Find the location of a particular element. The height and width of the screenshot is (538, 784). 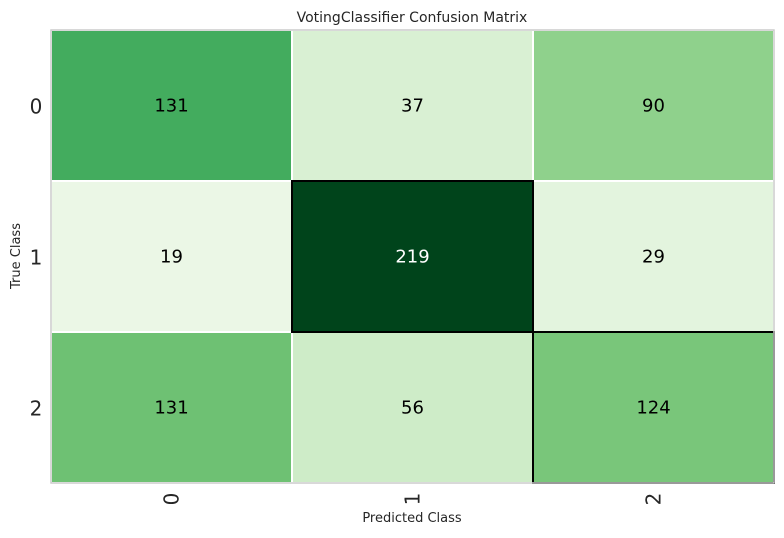

cell-value-r0-c1: 37 is located at coordinates (412, 106).